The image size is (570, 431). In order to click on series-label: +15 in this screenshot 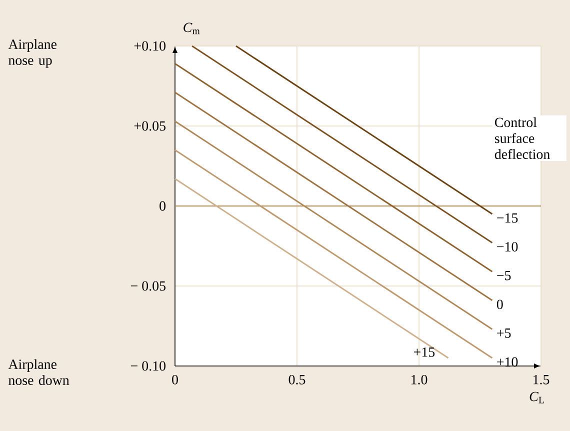, I will do `click(424, 352)`.